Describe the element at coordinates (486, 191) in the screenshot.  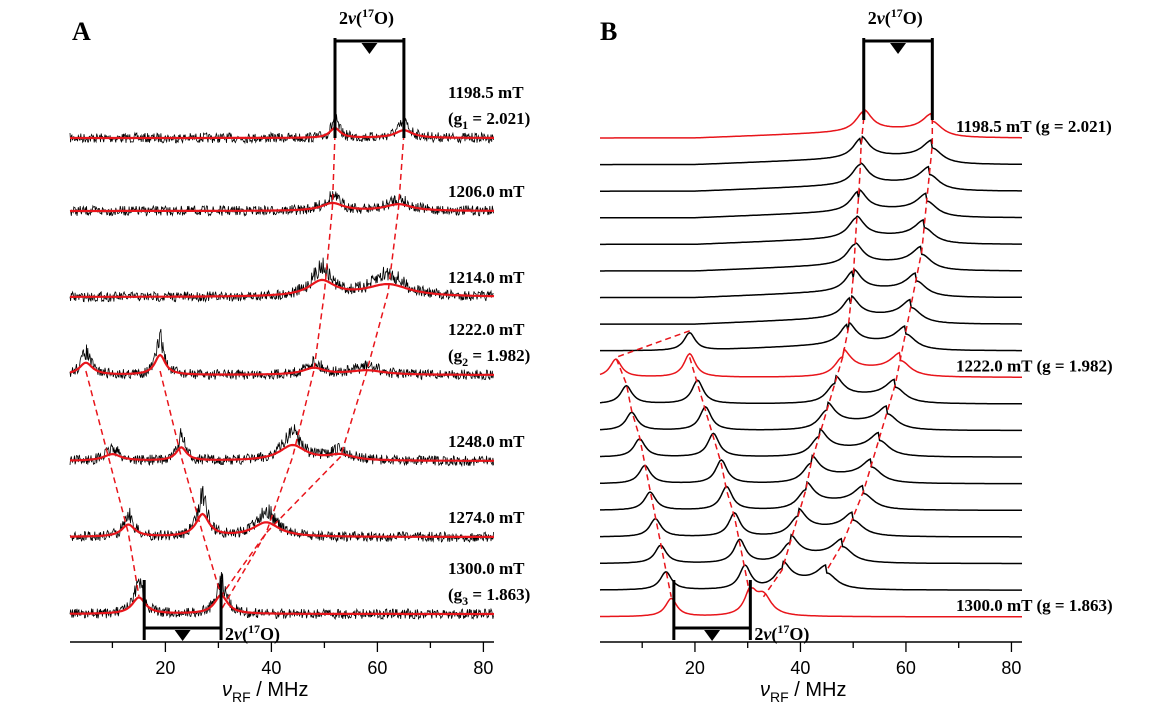
I see `field-label: 1206.0 mT` at that location.